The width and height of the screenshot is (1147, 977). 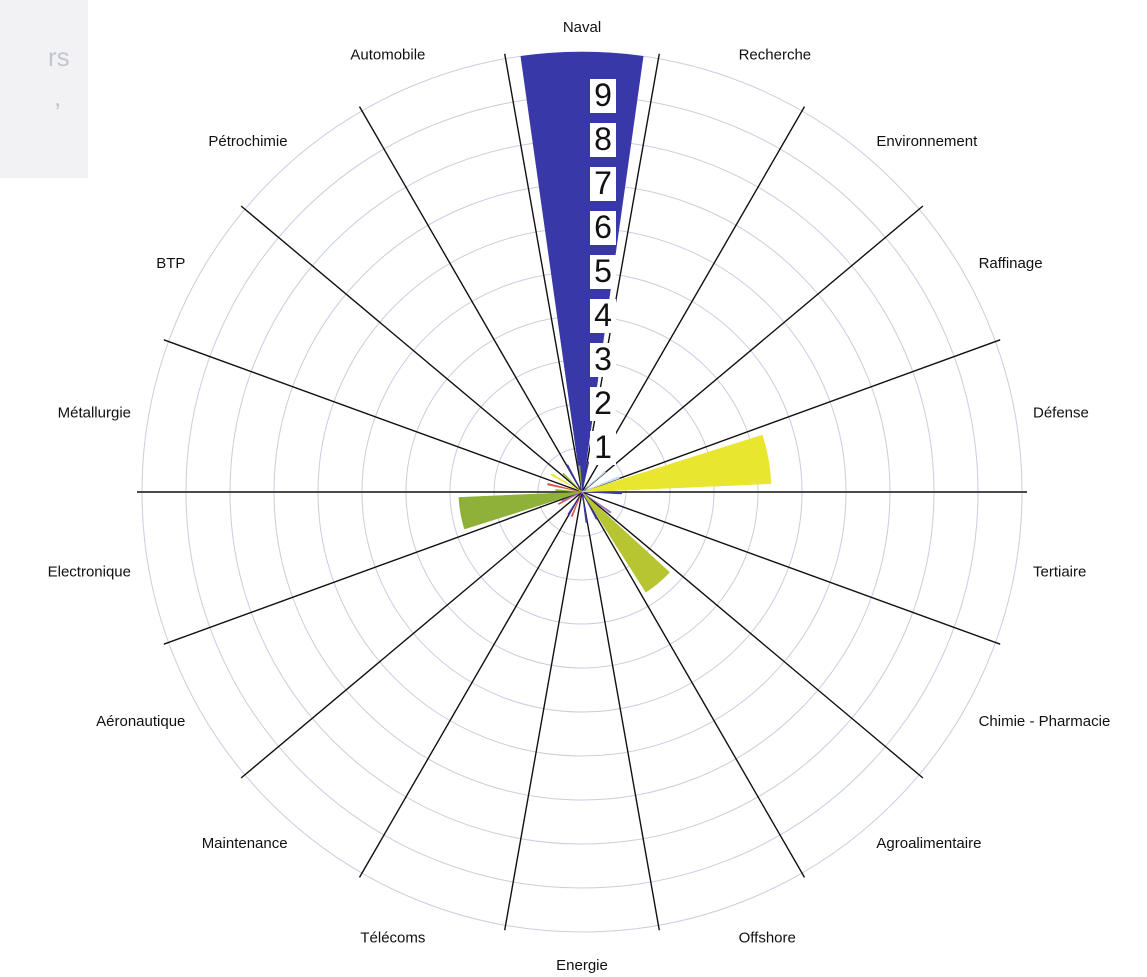 I want to click on bar-environnement-s7, so click(x=593, y=481).